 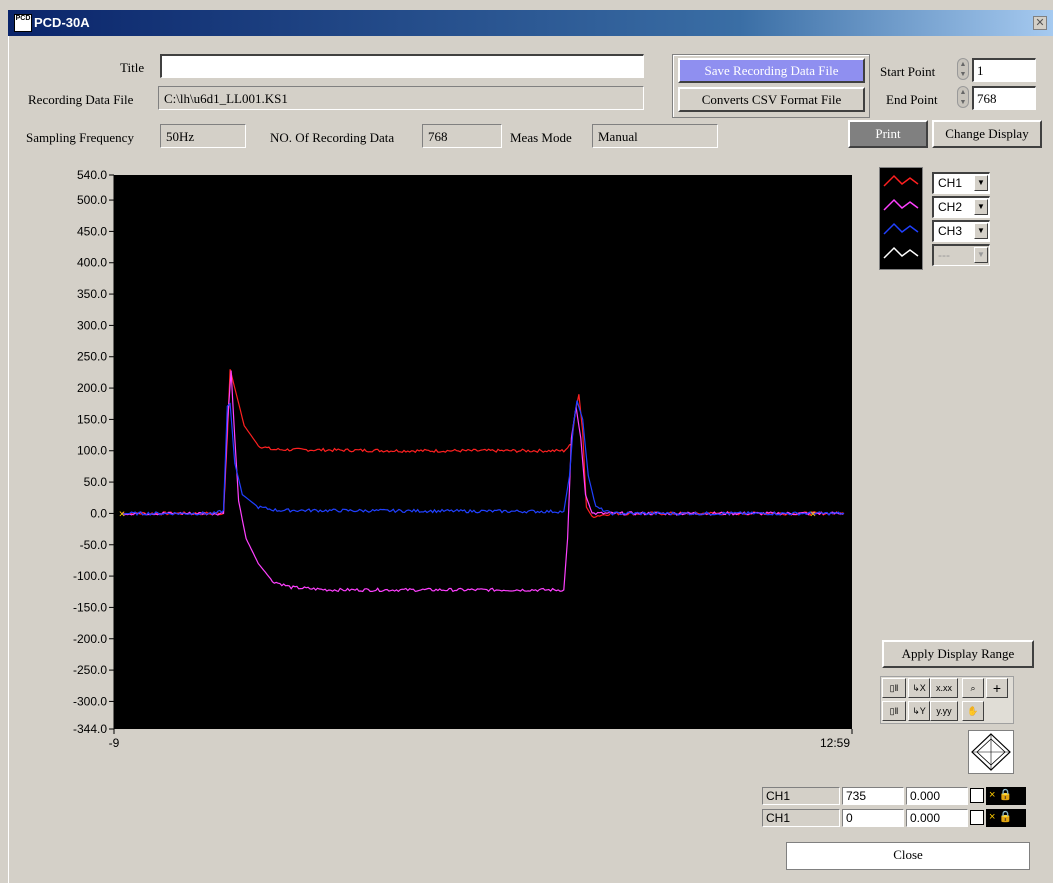 I want to click on y-tick-label: -150.0, so click(x=90, y=607).